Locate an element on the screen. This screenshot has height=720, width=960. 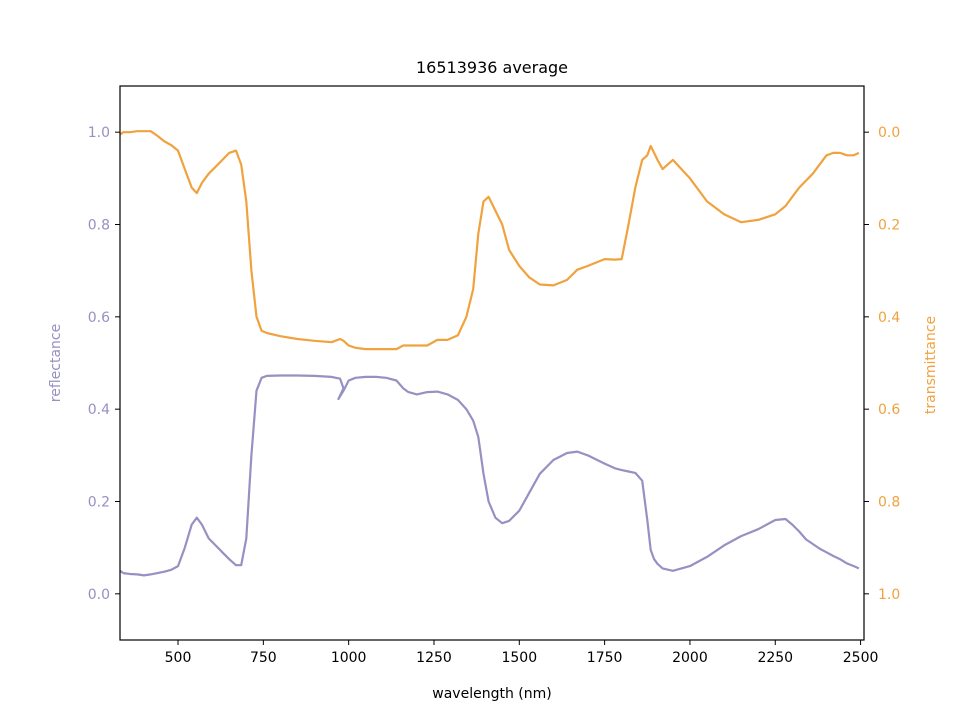
x-axis-label: wavelength (nm) is located at coordinates (491, 694).